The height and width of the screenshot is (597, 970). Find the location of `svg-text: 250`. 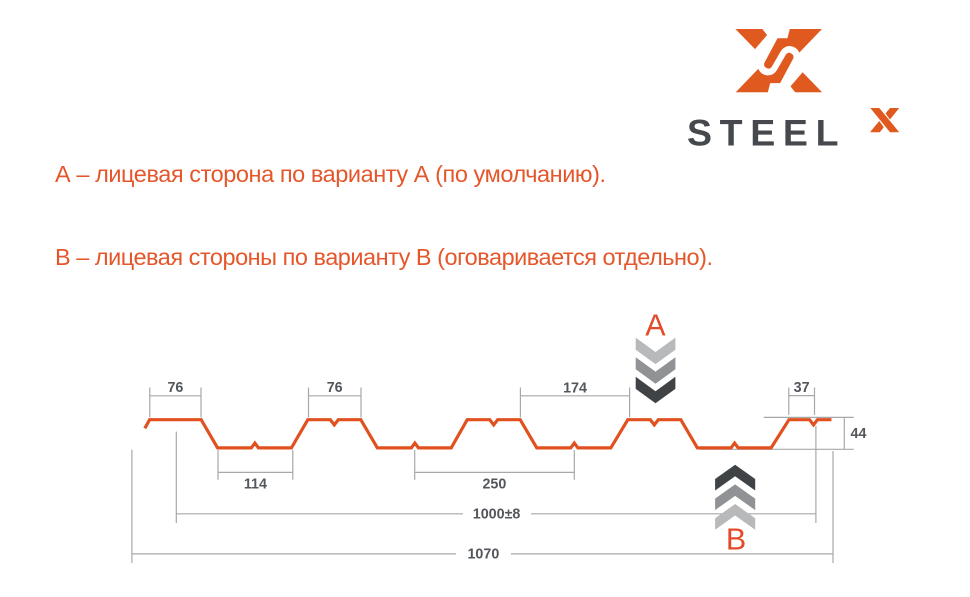

svg-text: 250 is located at coordinates (494, 485).